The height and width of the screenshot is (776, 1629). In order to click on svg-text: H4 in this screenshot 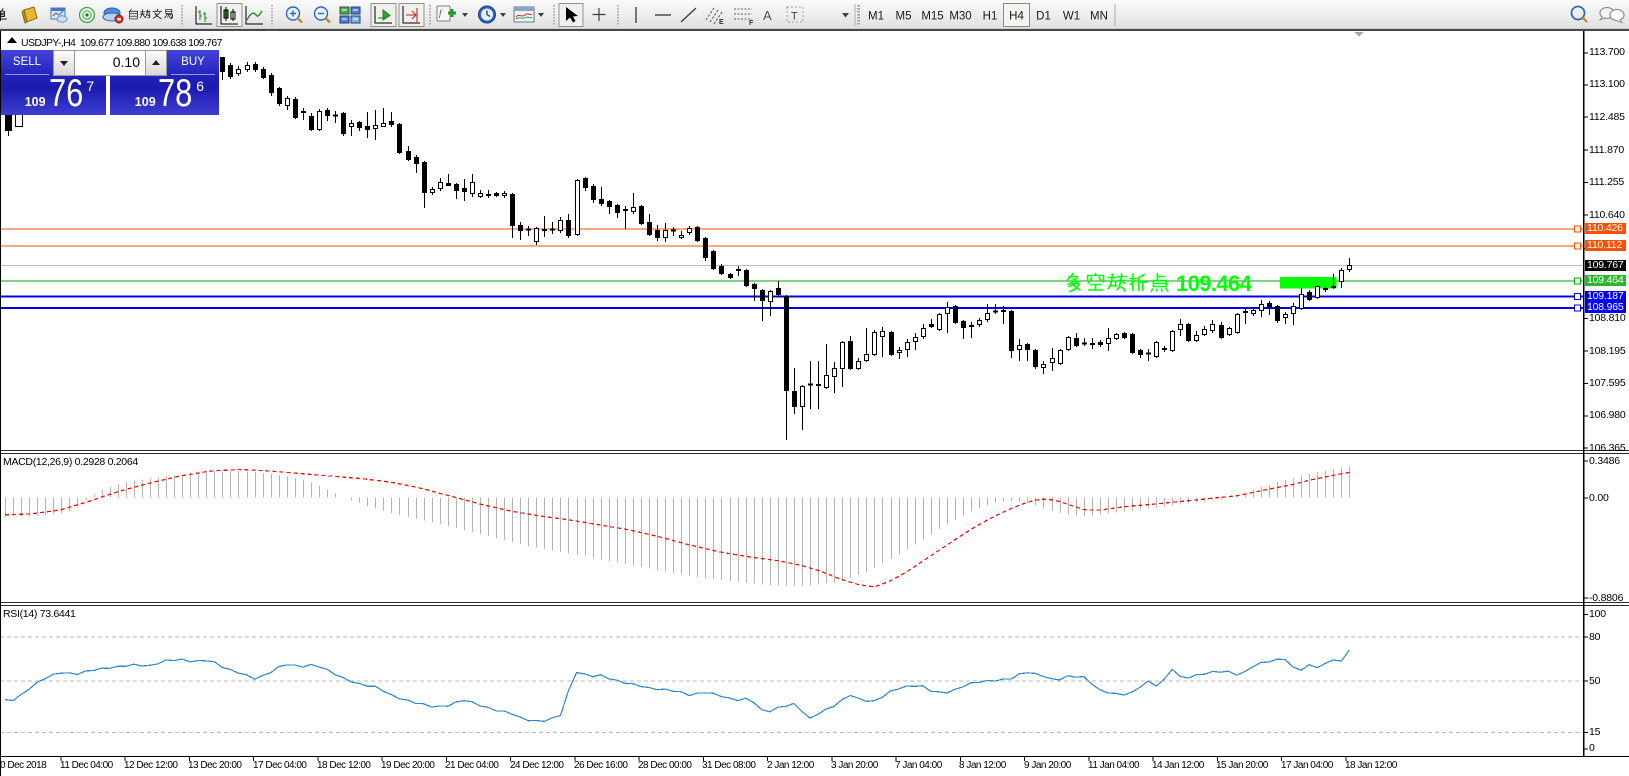, I will do `click(1016, 17)`.